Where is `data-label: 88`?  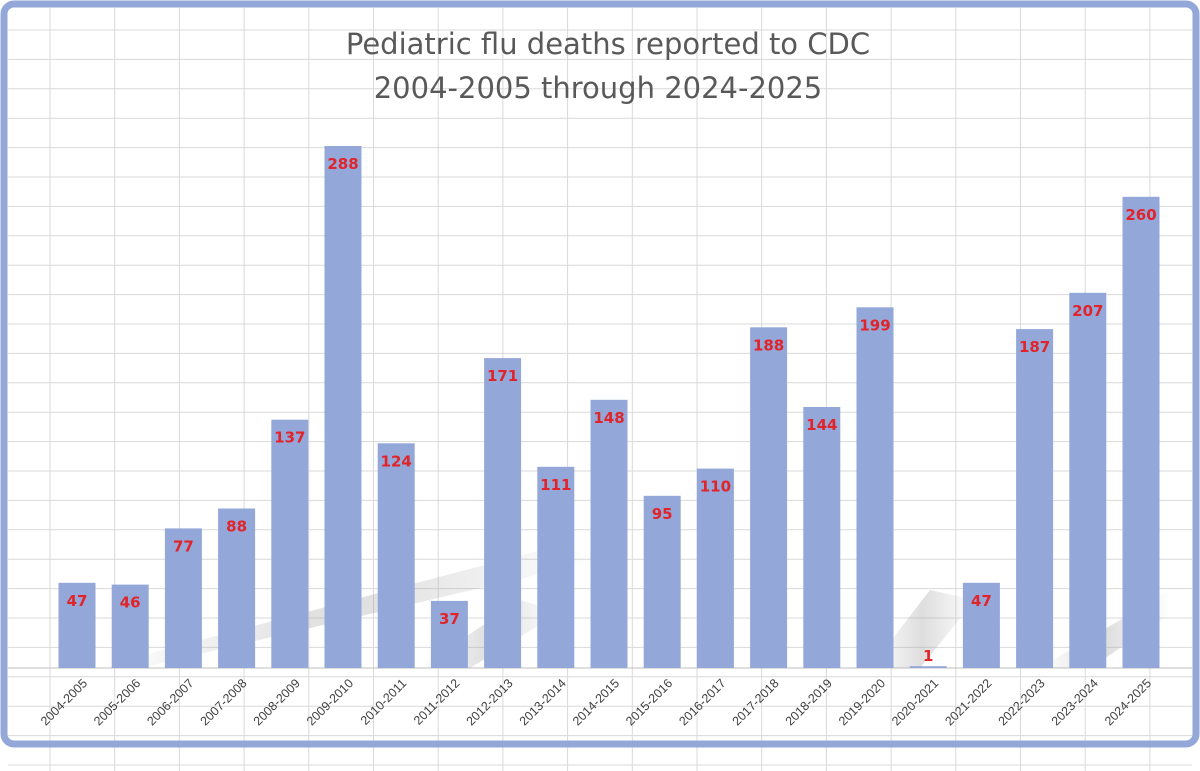
data-label: 88 is located at coordinates (236, 527).